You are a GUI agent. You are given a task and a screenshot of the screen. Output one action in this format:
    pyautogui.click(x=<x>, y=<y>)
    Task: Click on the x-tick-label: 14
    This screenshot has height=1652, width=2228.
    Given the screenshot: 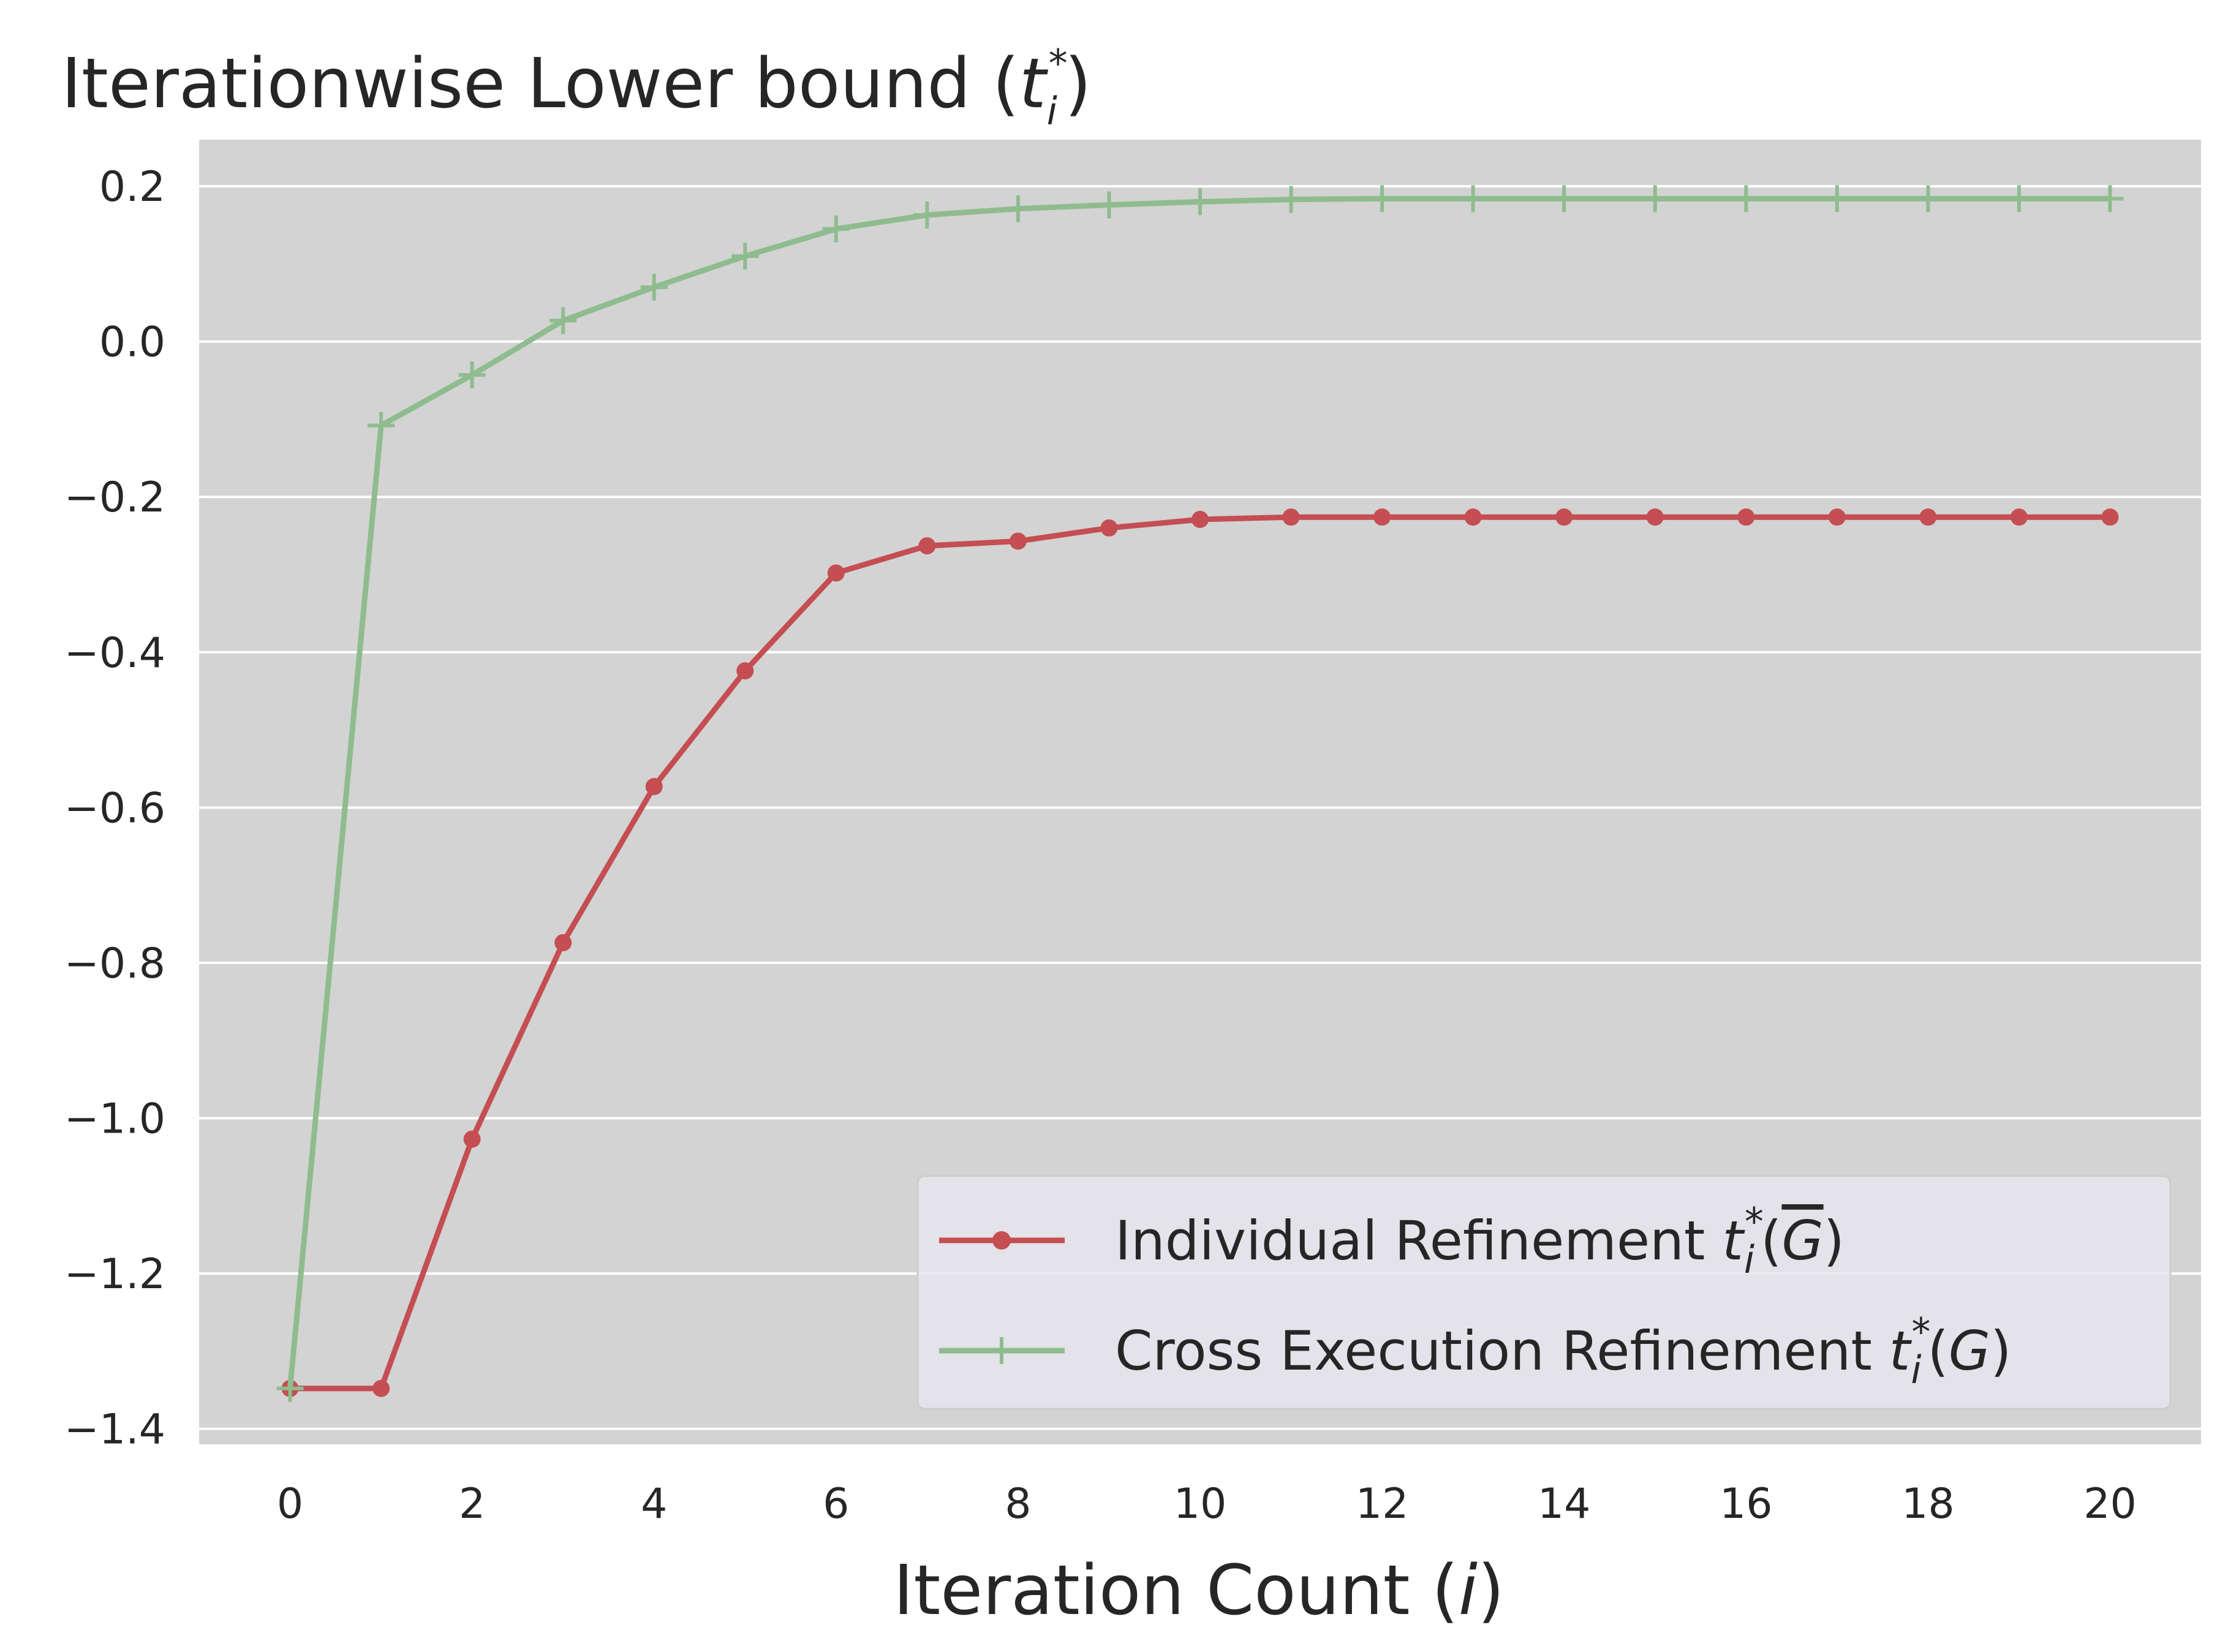 What is the action you would take?
    pyautogui.click(x=1564, y=1504)
    